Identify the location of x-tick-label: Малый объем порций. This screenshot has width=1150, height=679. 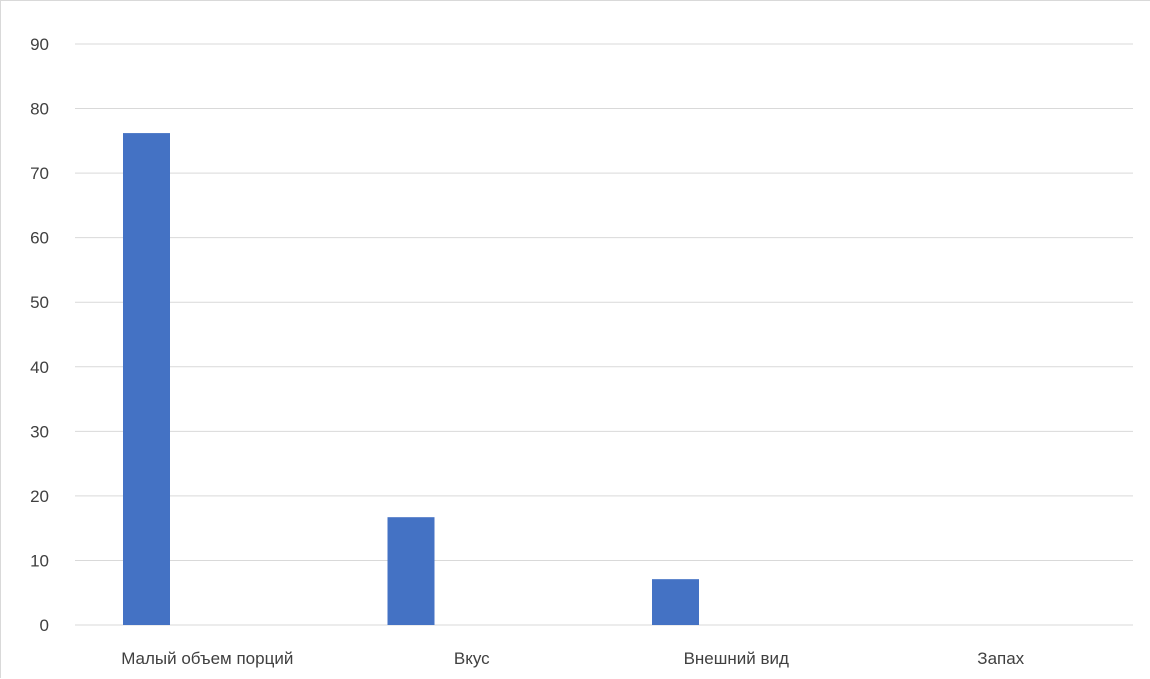
(207, 658).